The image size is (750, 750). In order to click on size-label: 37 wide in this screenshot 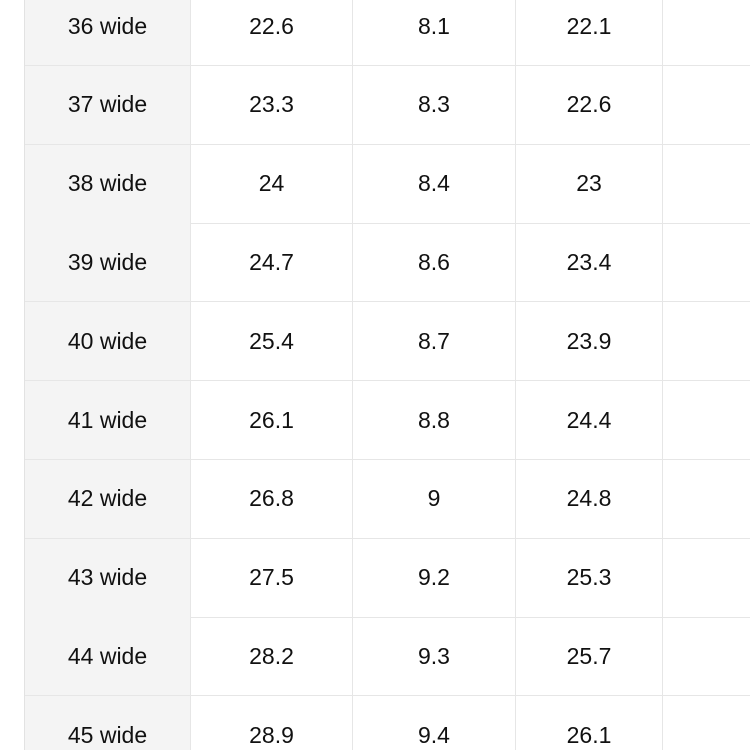, I will do `click(108, 104)`.